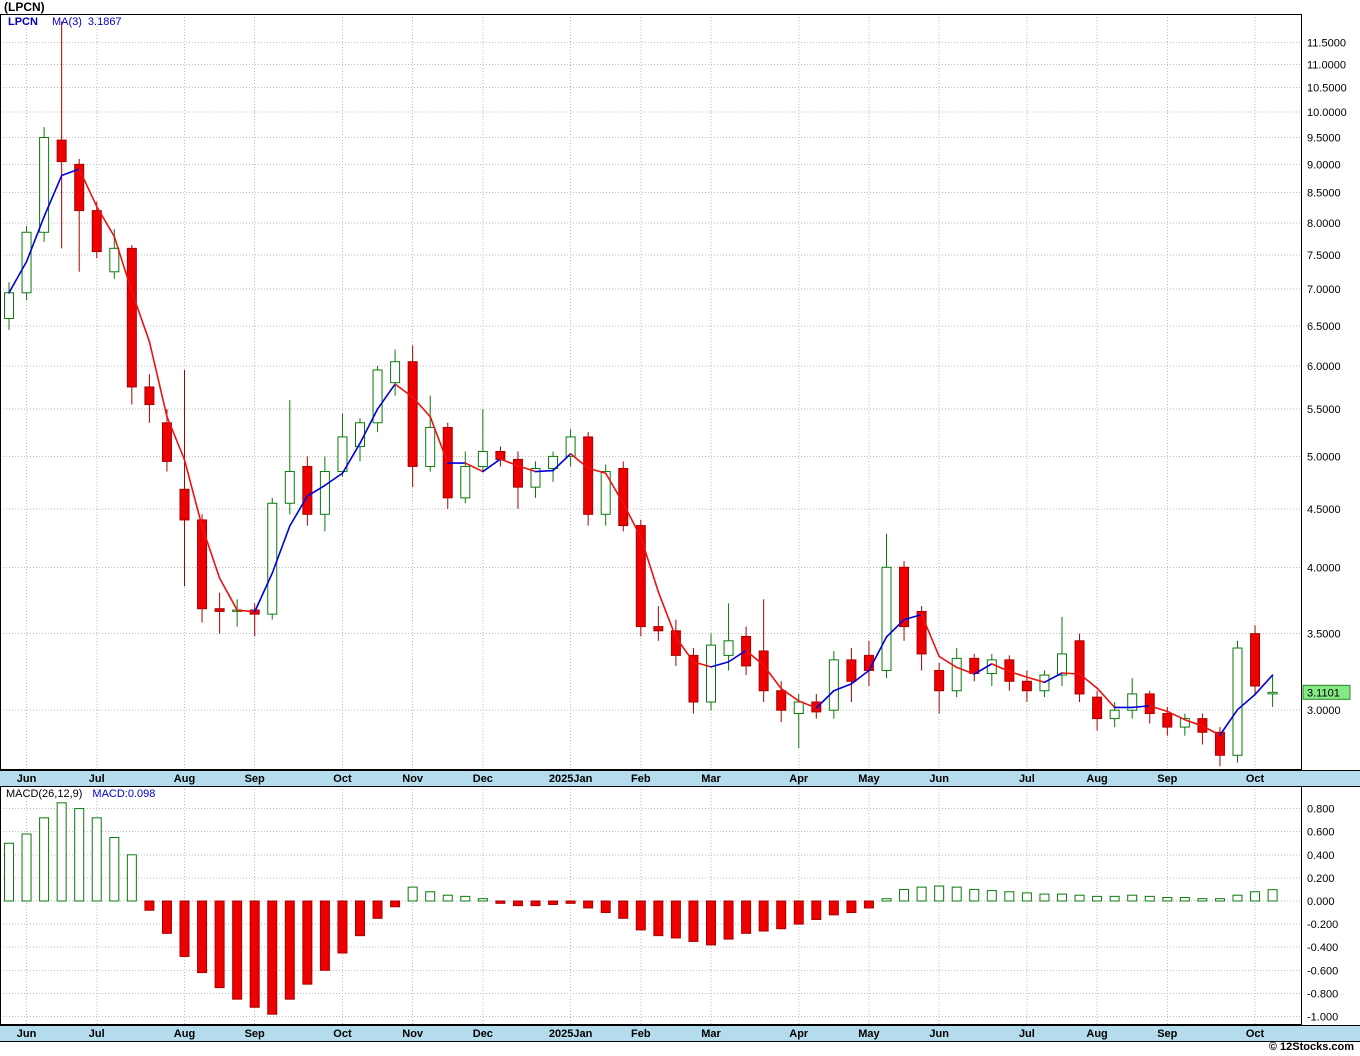 The width and height of the screenshot is (1360, 1056). What do you see at coordinates (1326, 692) in the screenshot?
I see `last-price-tag: 3.1101` at bounding box center [1326, 692].